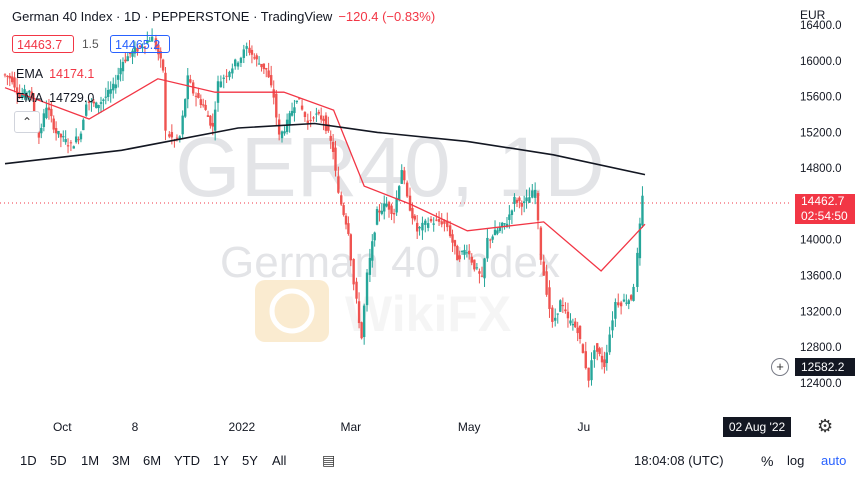  I want to click on calendar-icon: ▤, so click(329, 460).